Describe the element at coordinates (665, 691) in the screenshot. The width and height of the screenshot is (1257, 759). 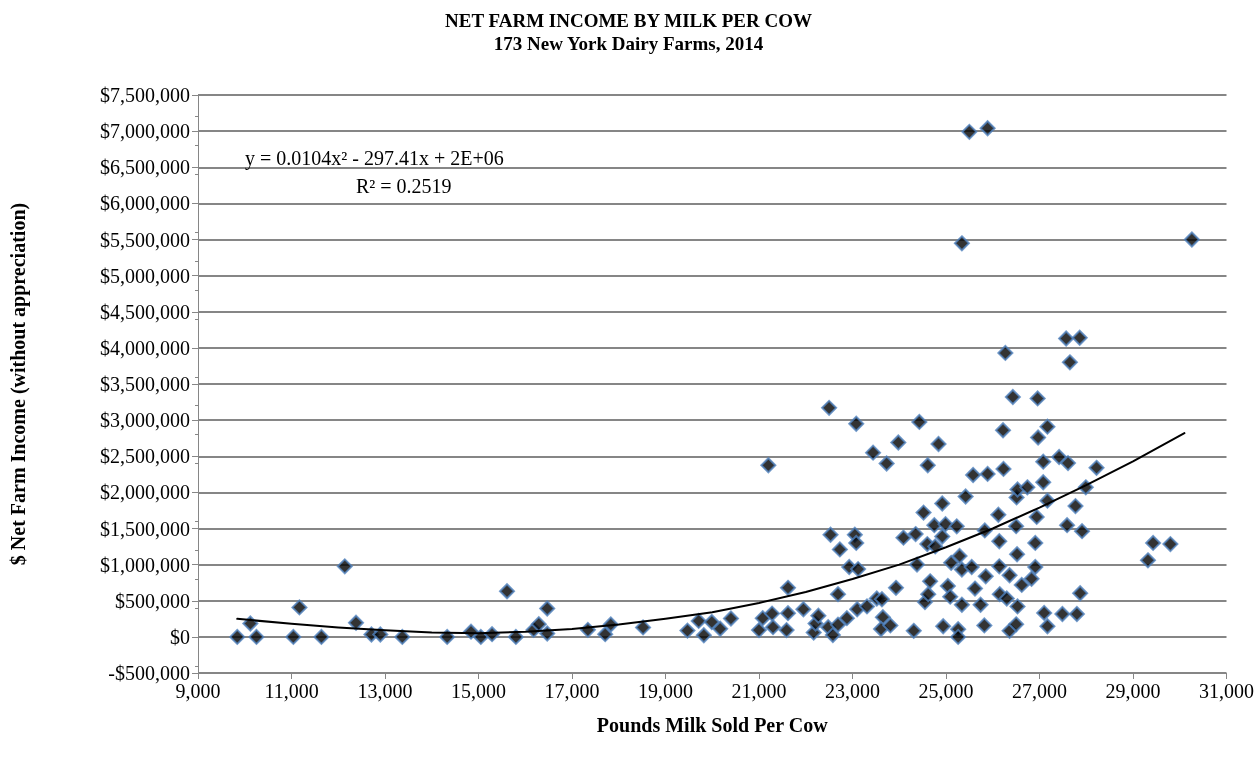
I see `x-tick-label: 19,000` at that location.